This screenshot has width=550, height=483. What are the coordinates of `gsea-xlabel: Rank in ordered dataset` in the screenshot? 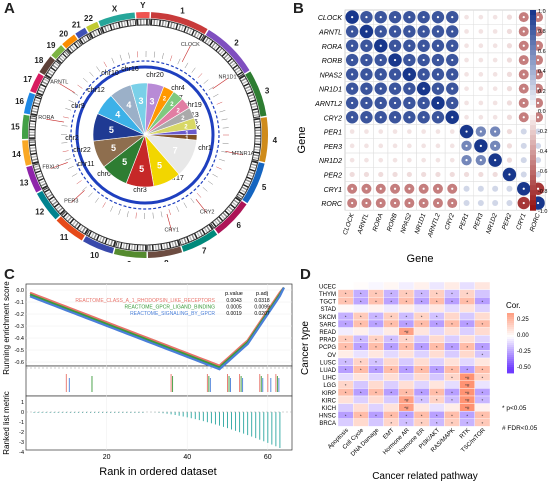 It's located at (157, 472).